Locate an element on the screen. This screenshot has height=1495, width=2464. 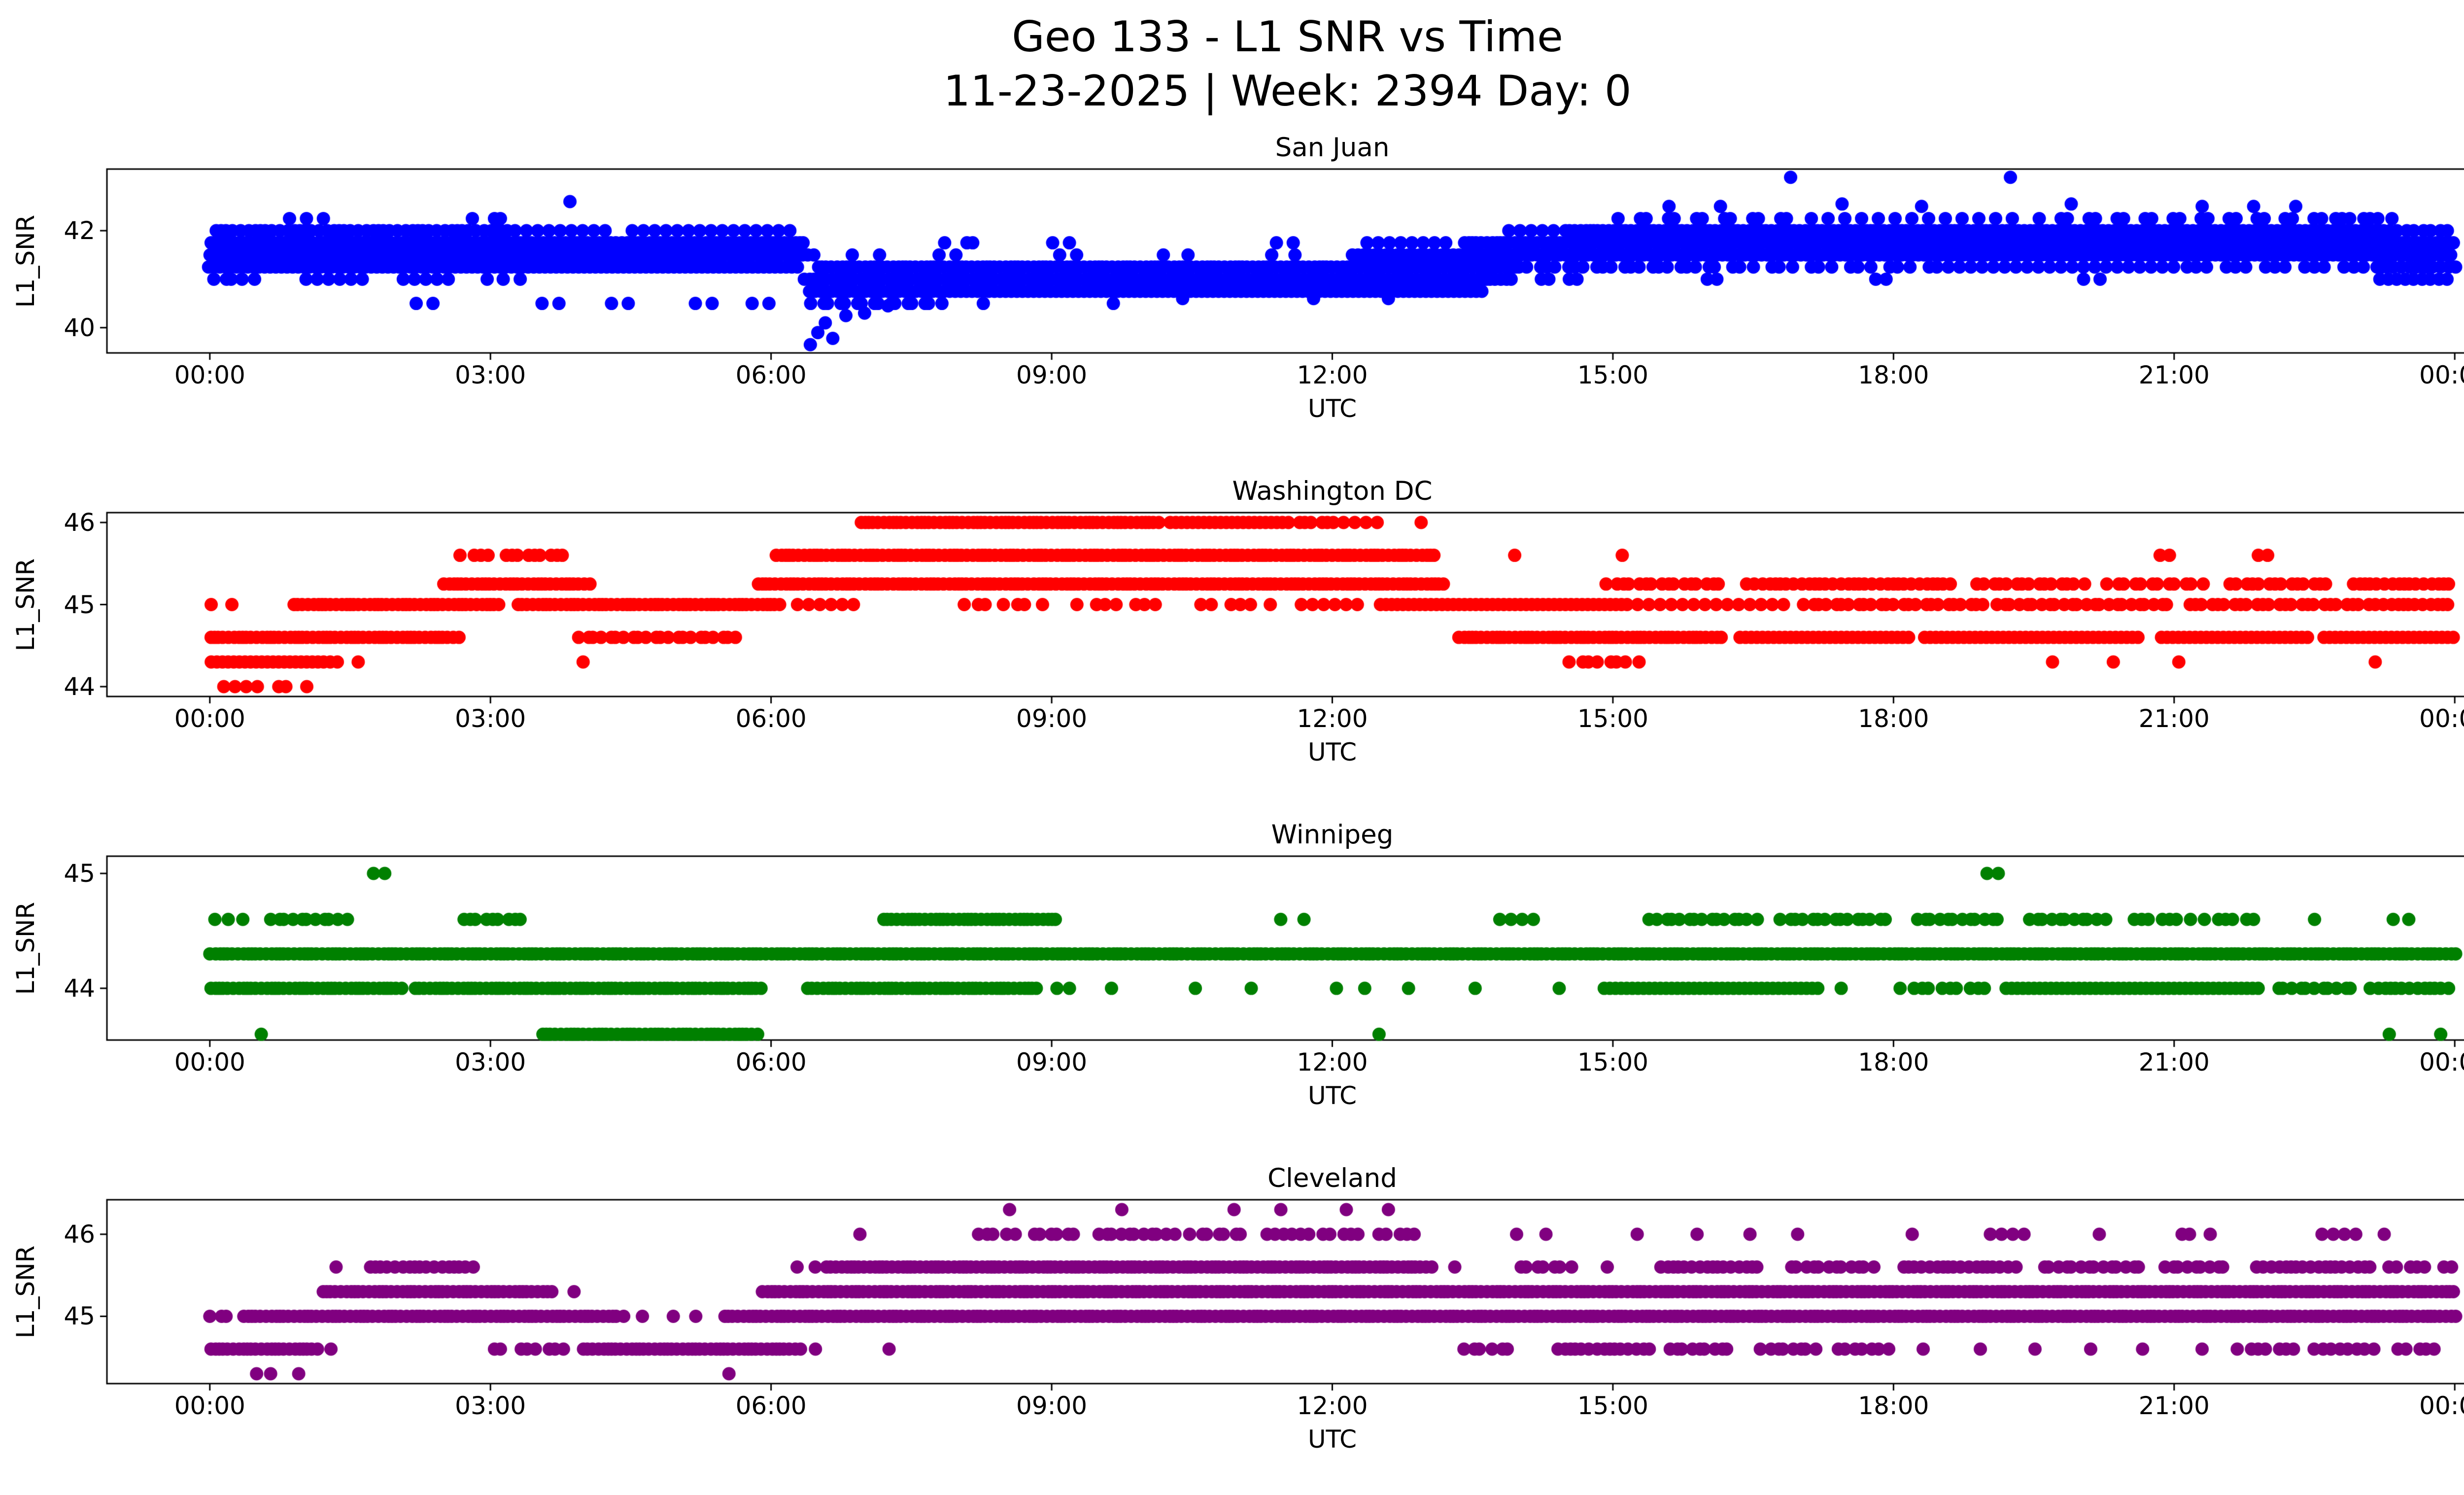
figure-title-line2: 11-23-2025 | Week: 2394 Day: 0 is located at coordinates (1287, 91).